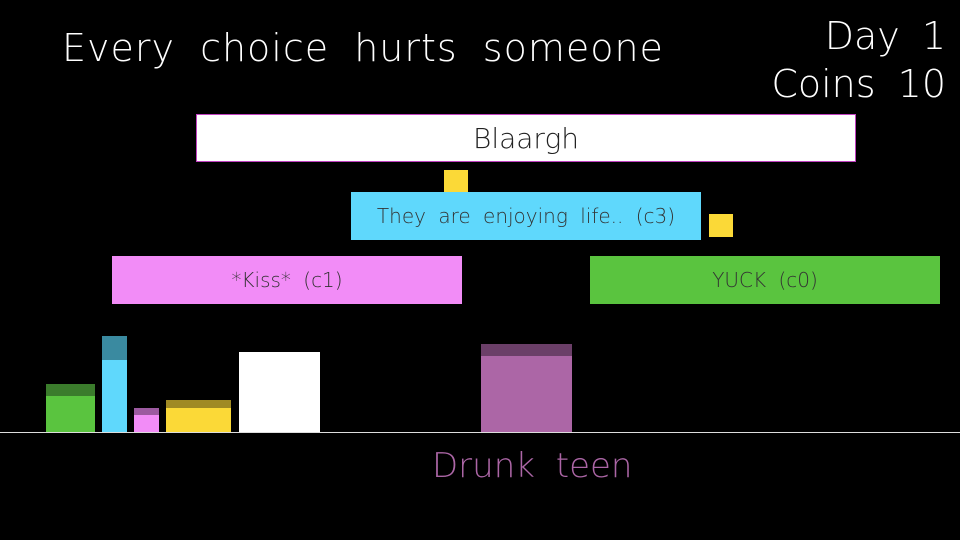 The width and height of the screenshot is (960, 540). What do you see at coordinates (146, 420) in the screenshot?
I see `mood-bar-pink` at bounding box center [146, 420].